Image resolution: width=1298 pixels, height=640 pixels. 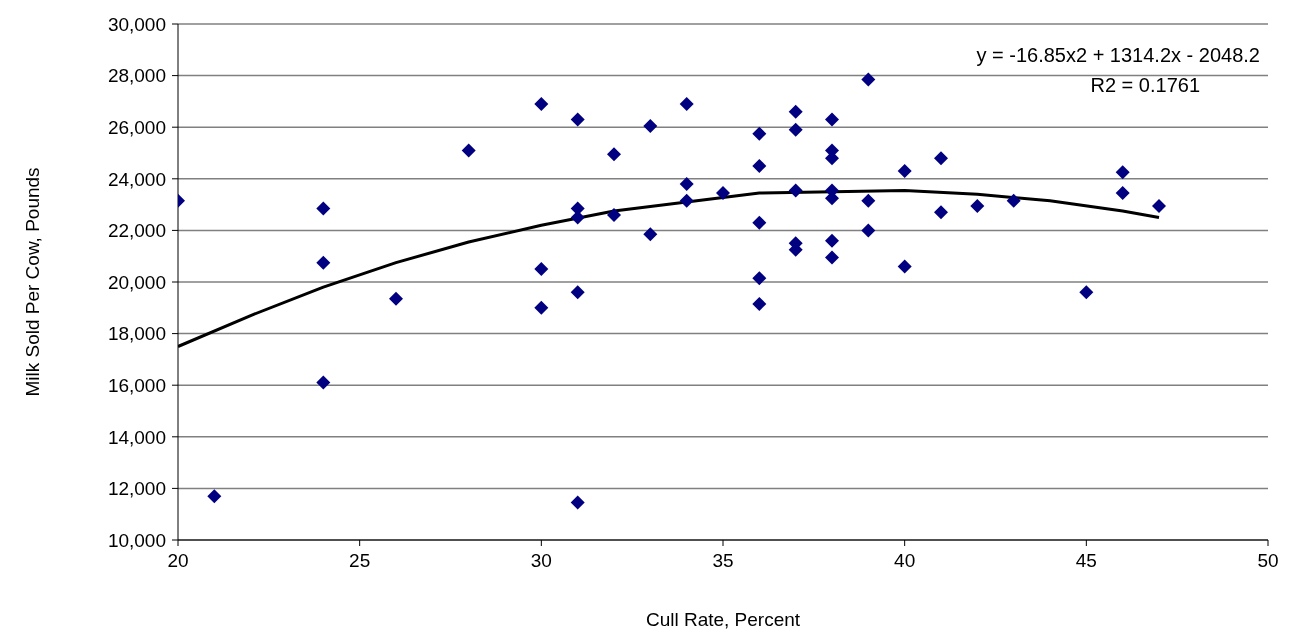 I want to click on x-tick-label: 50, so click(x=1268, y=561).